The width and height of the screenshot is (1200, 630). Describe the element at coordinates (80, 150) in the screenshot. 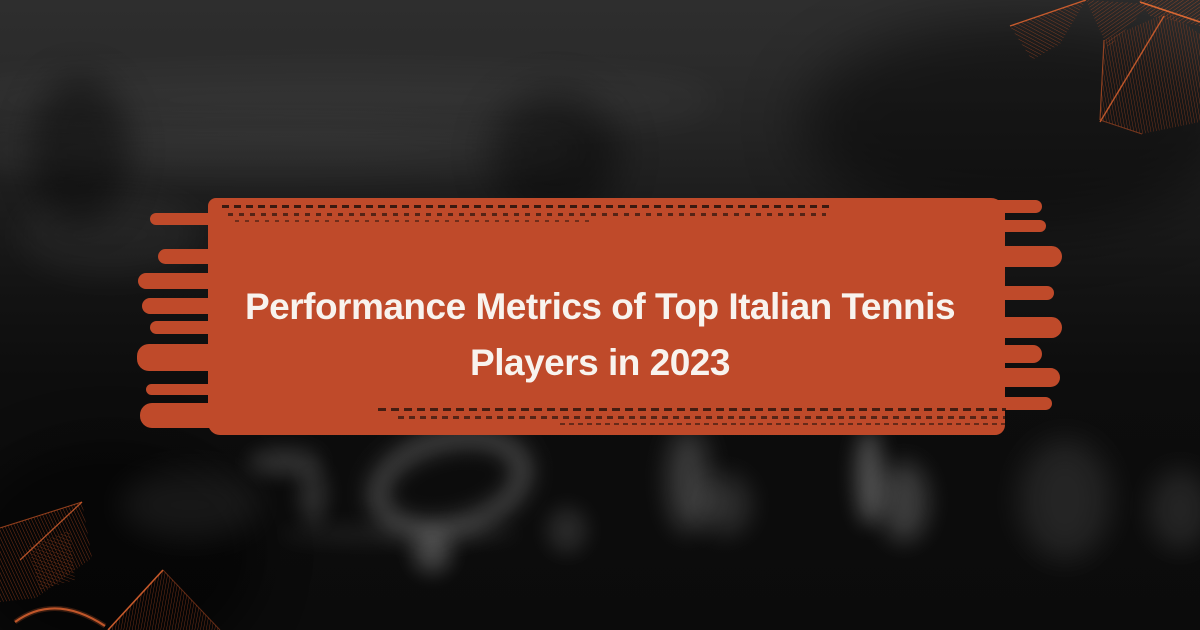

I see `background-dark-shape` at that location.